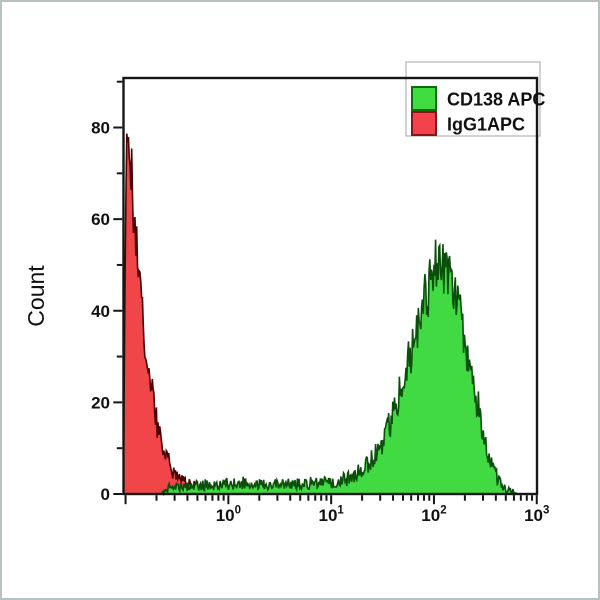 This screenshot has width=600, height=600. What do you see at coordinates (424, 98) in the screenshot?
I see `legend-swatch-cd138` at bounding box center [424, 98].